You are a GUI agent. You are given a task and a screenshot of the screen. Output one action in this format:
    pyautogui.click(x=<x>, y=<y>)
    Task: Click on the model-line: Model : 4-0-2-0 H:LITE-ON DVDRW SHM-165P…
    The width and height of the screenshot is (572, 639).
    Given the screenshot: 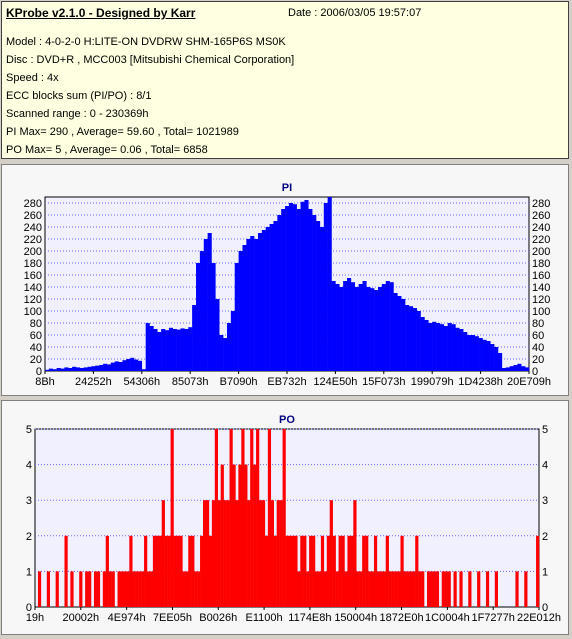 What is the action you would take?
    pyautogui.click(x=146, y=42)
    